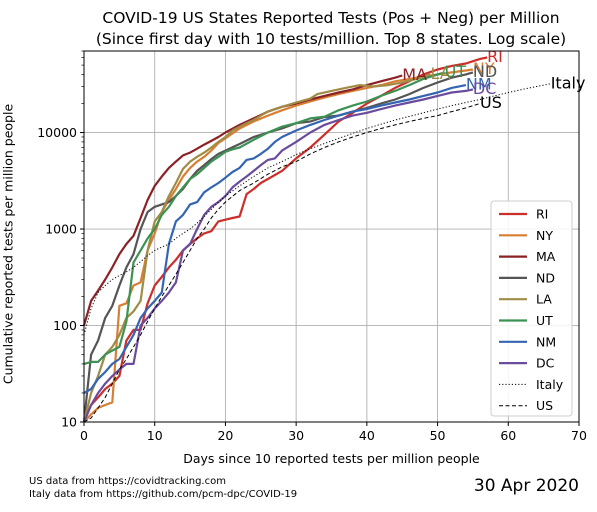 This screenshot has width=597, height=512. I want to click on us-data-credit: US data from https://covidtracking.com, so click(127, 481).